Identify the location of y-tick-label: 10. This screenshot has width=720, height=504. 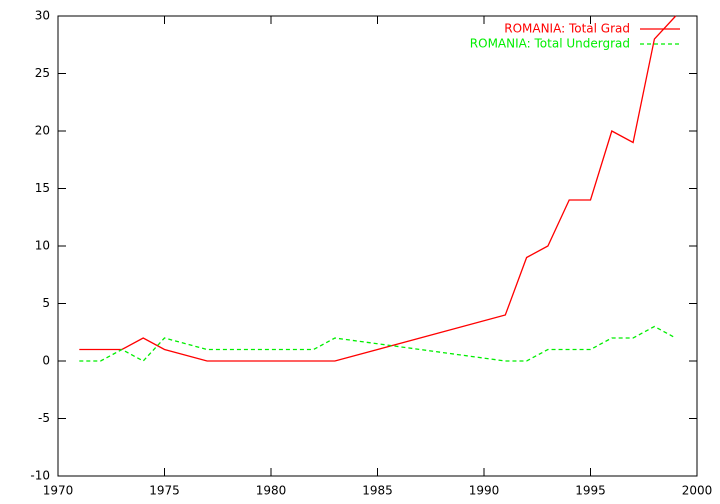
(42, 246).